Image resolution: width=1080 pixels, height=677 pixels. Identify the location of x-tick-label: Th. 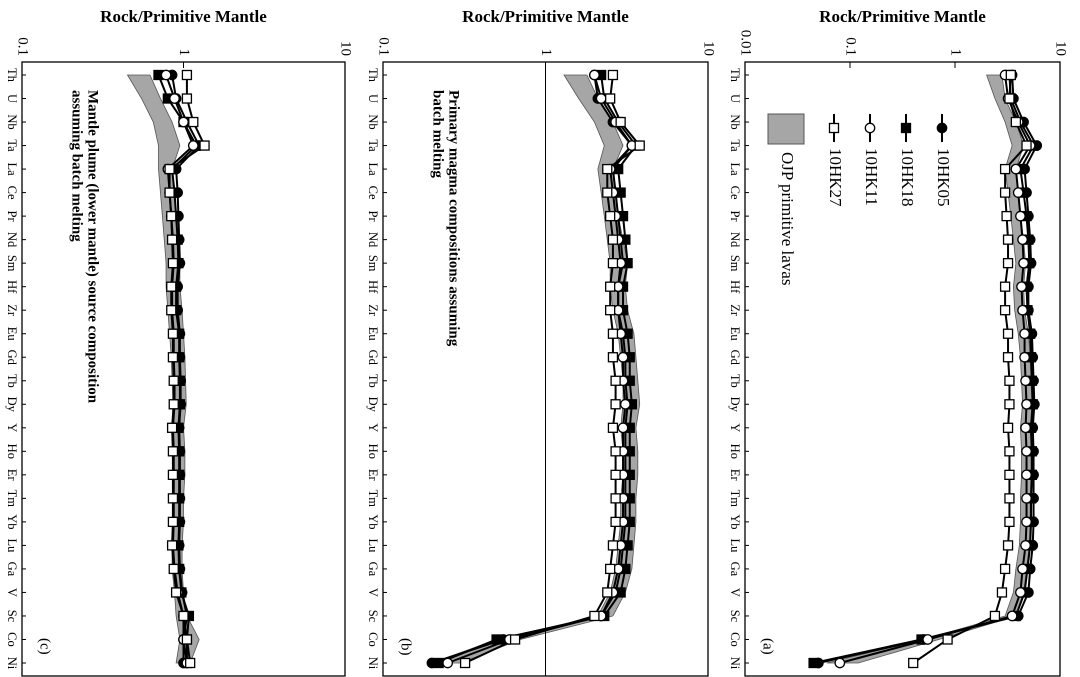
(735, 75).